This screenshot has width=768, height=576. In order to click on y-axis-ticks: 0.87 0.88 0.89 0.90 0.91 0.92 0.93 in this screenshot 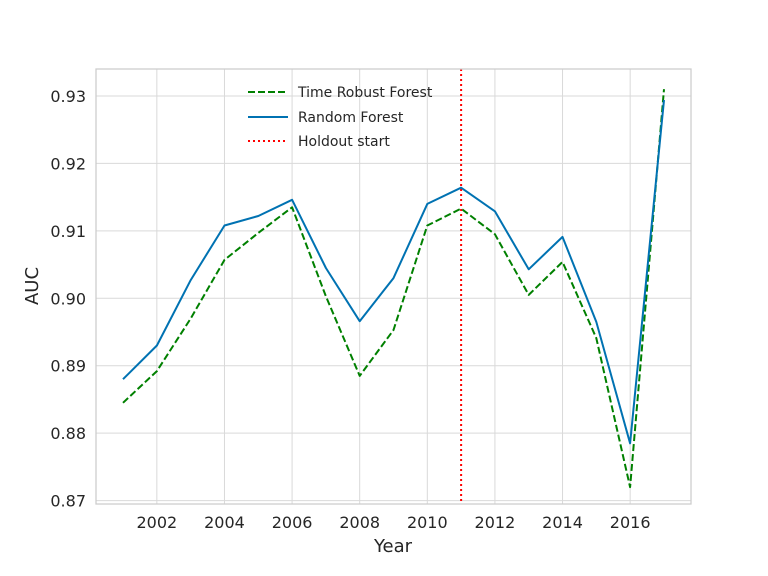, I will do `click(68, 299)`.